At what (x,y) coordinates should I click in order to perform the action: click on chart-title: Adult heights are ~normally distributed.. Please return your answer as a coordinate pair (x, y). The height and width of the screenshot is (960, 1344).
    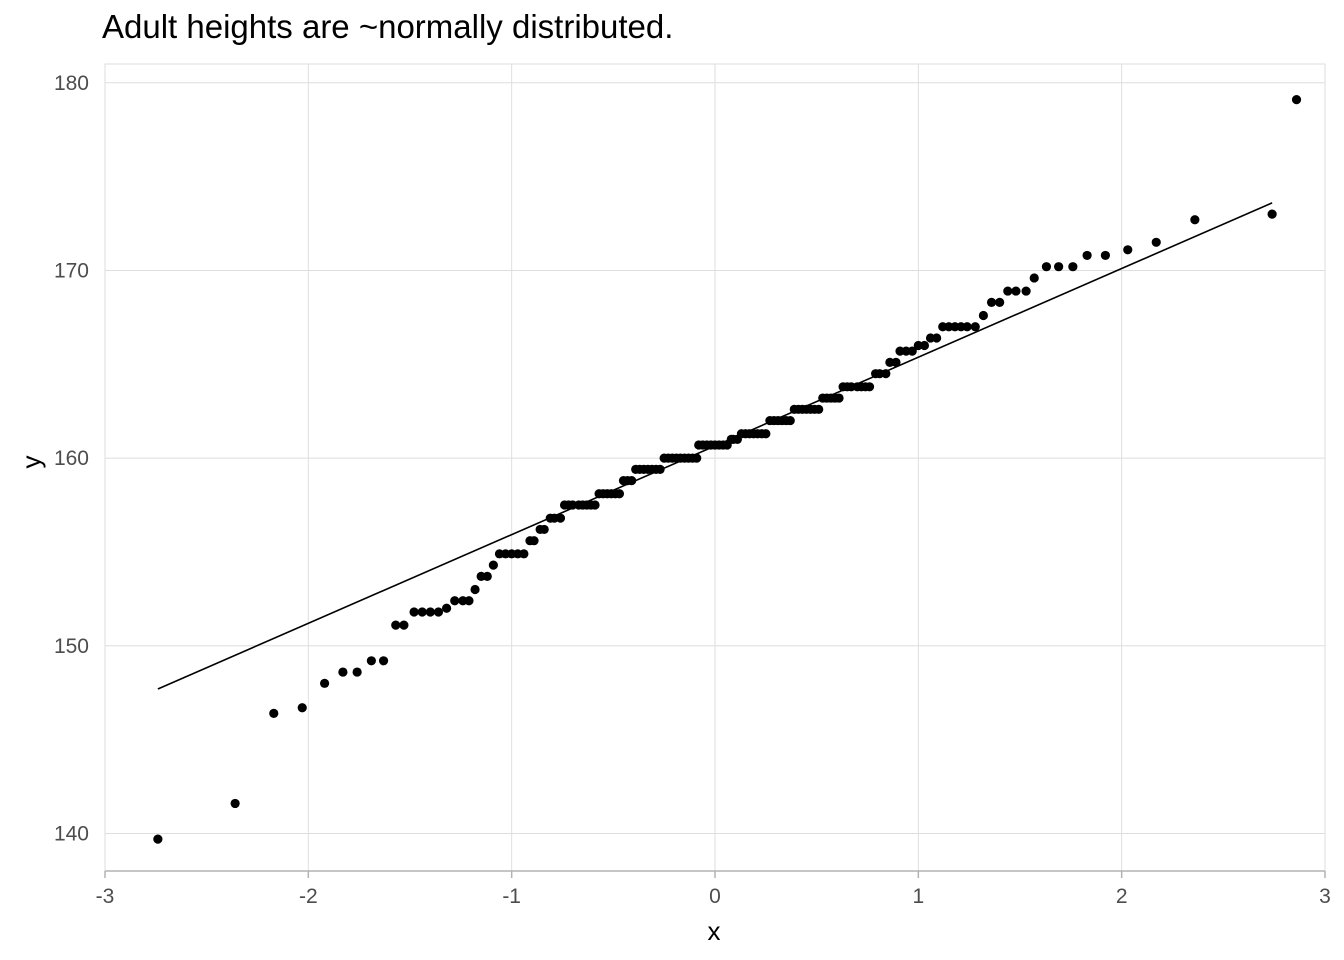
    Looking at the image, I should click on (388, 26).